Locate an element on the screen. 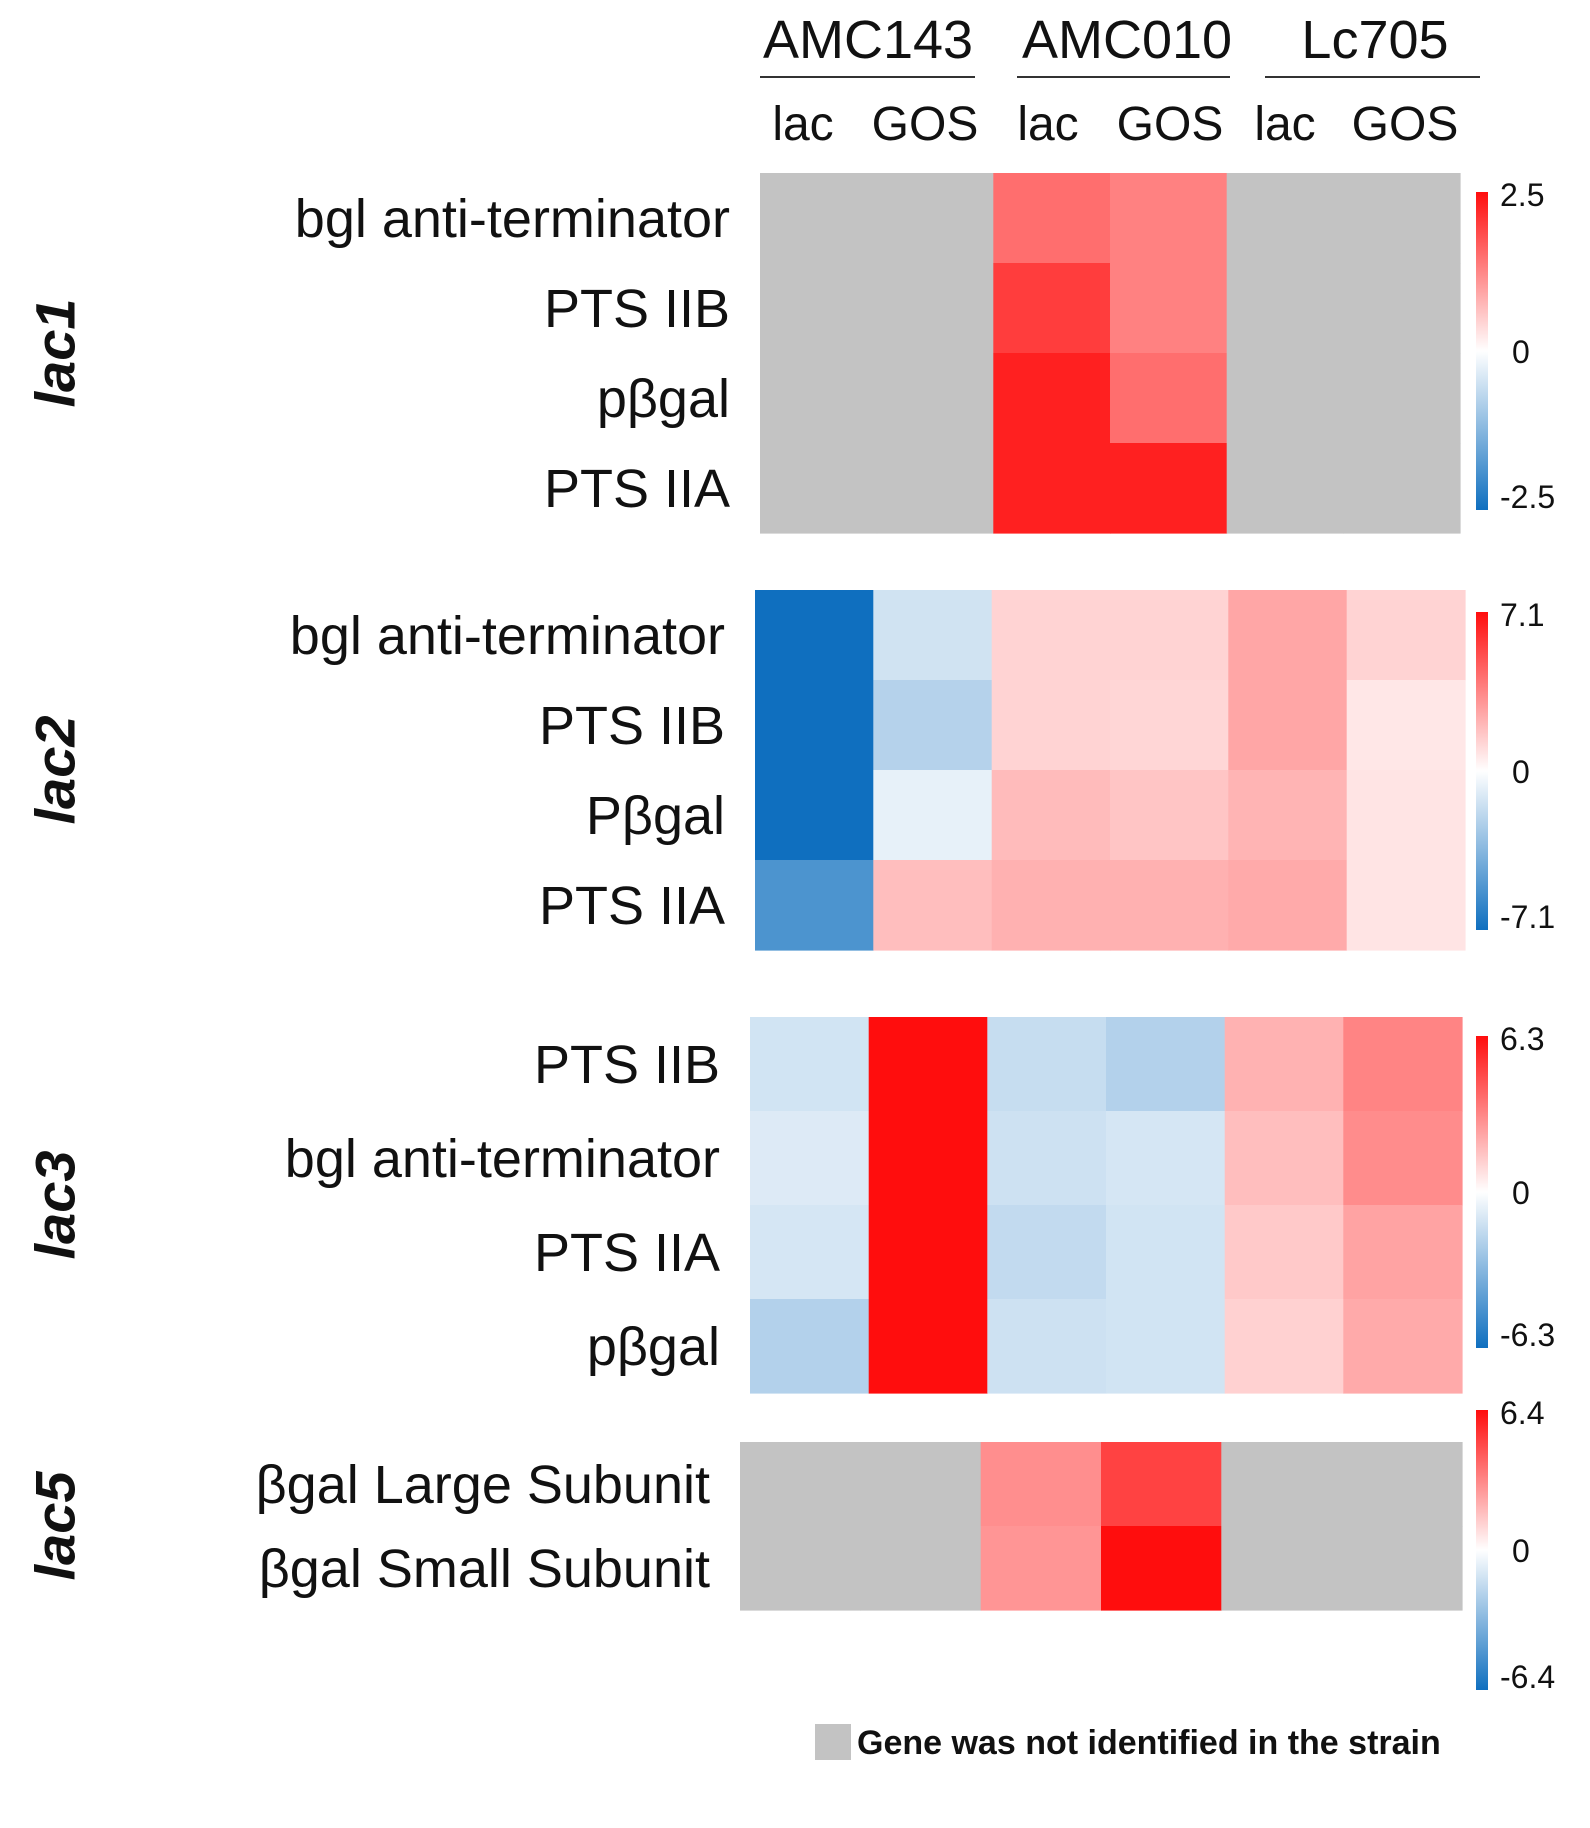  substrate-label-amc143-gos: GOS is located at coordinates (925, 124).